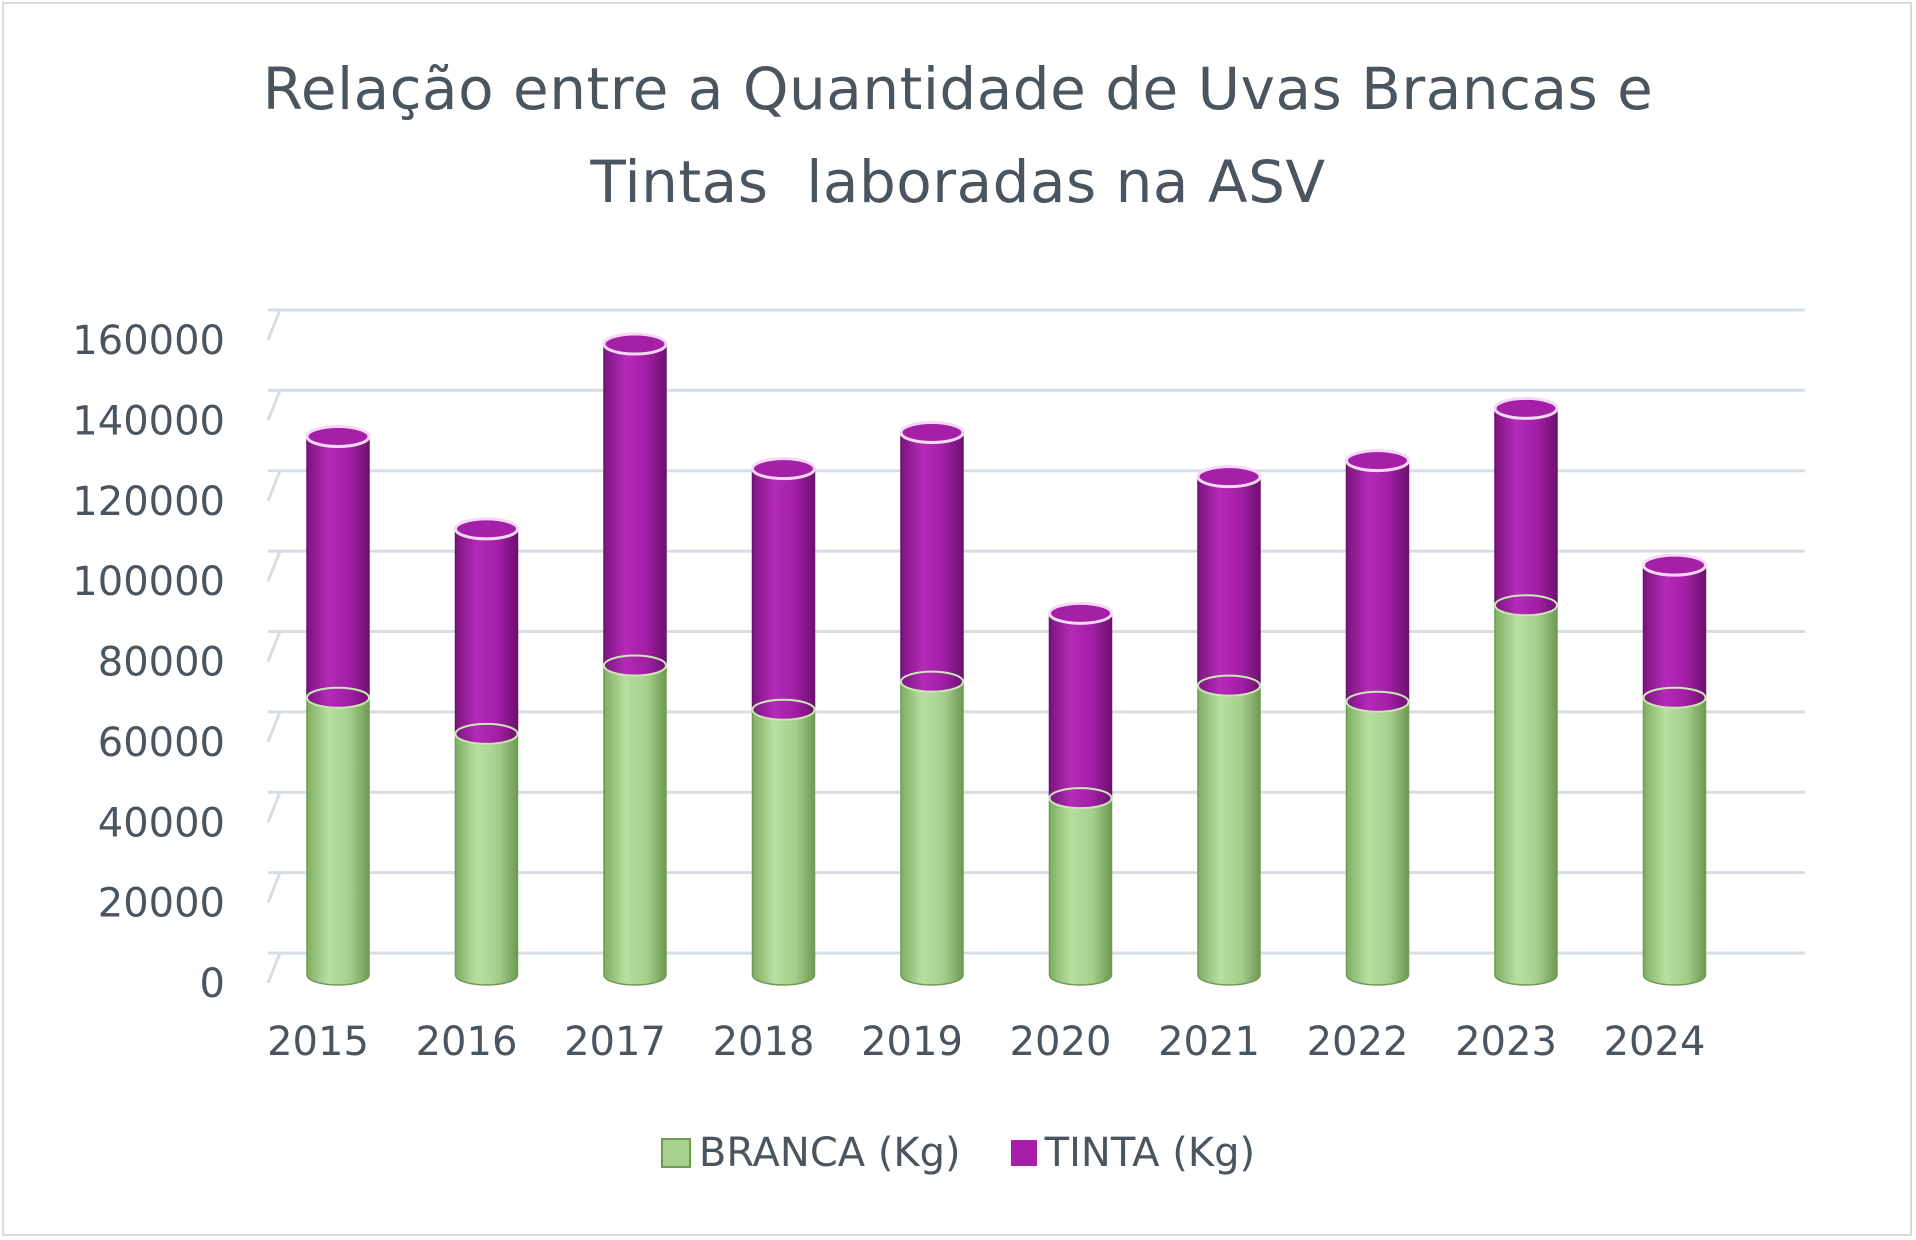 The width and height of the screenshot is (1916, 1240). What do you see at coordinates (338, 436) in the screenshot?
I see `bar-cap-2015` at bounding box center [338, 436].